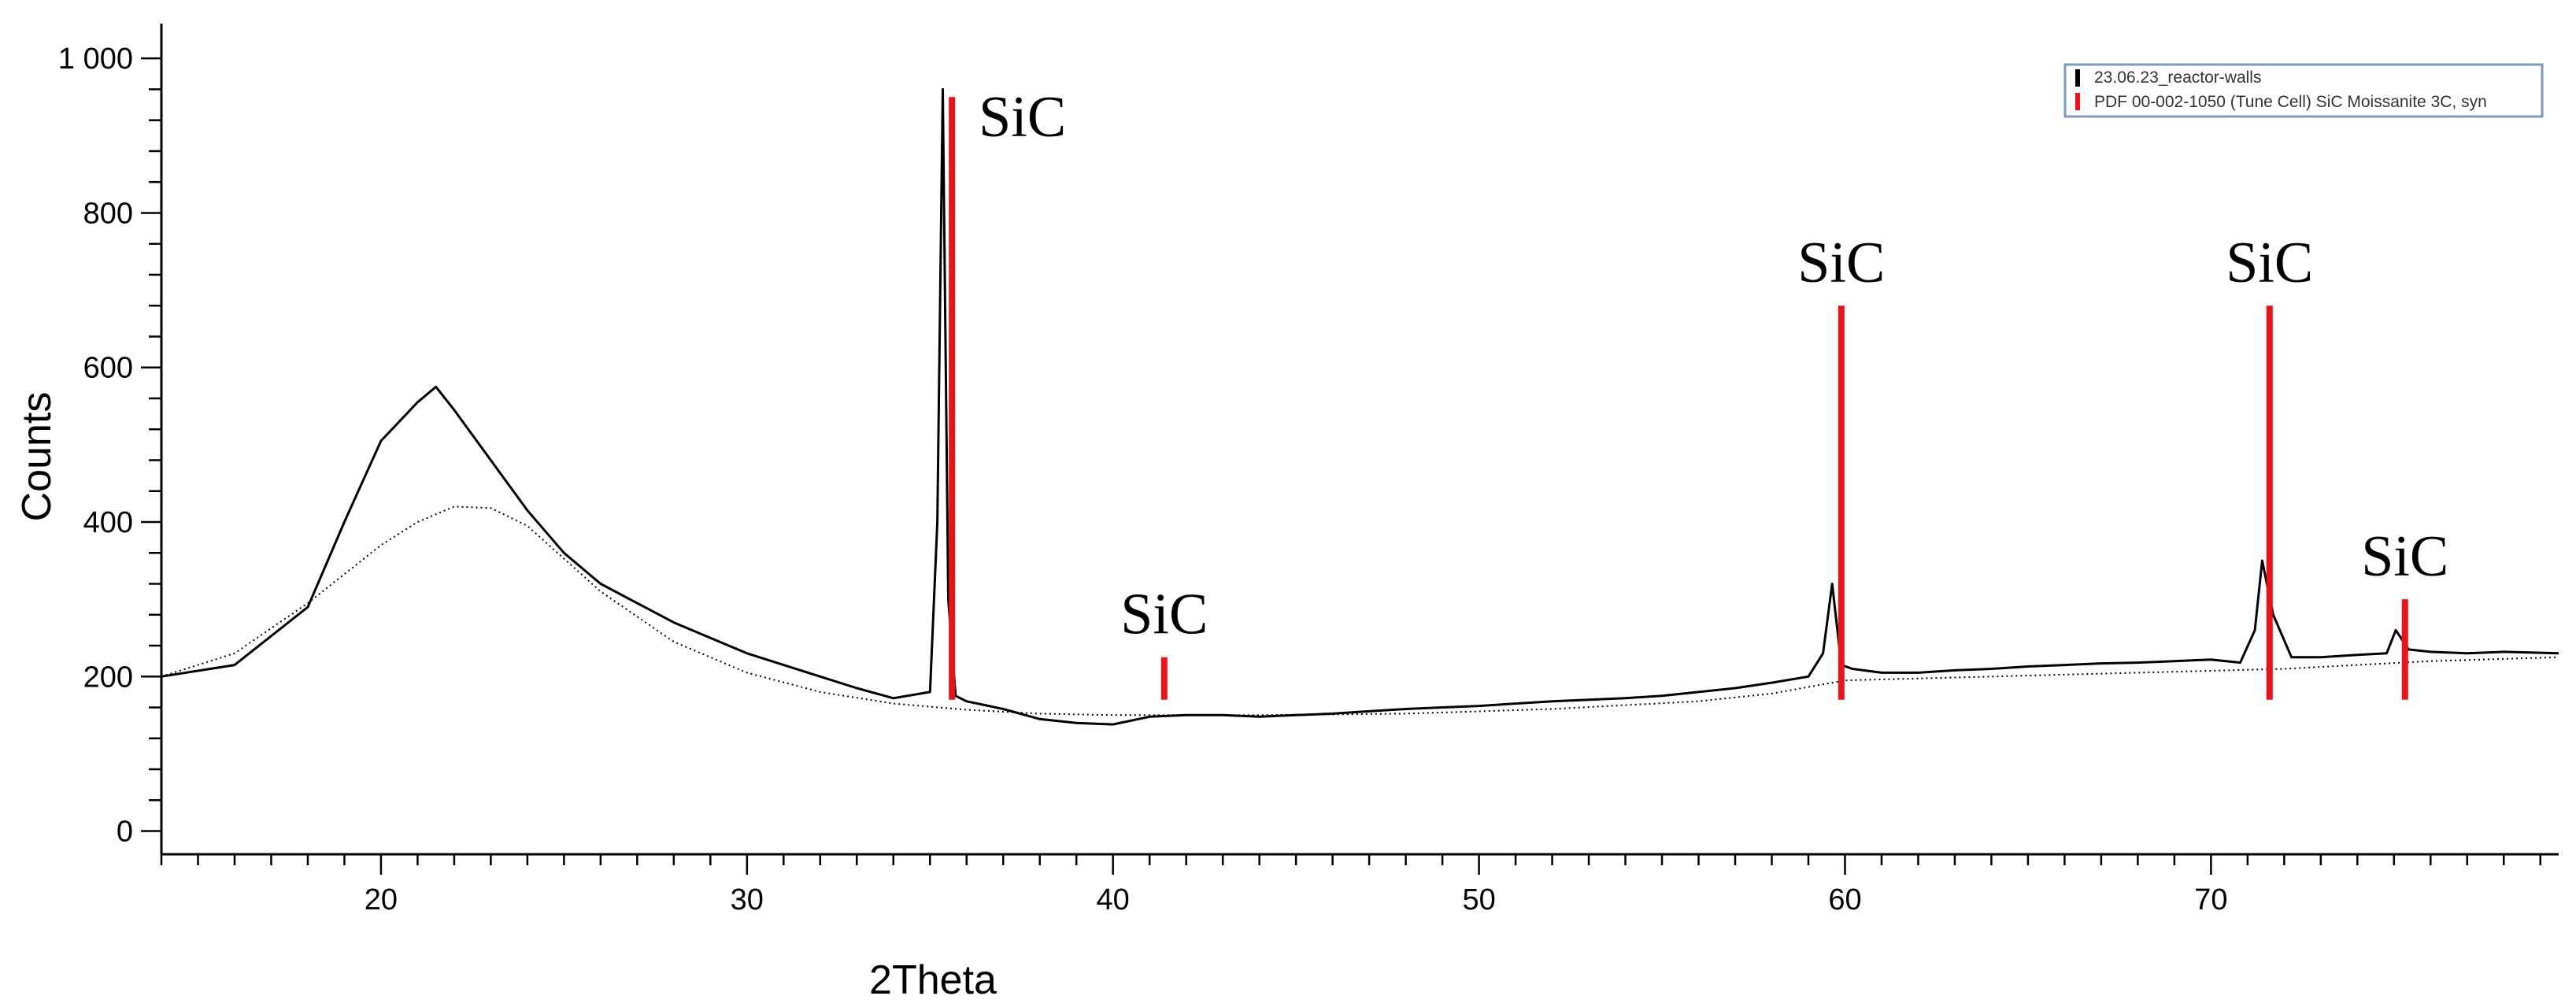 This screenshot has width=2576, height=1007. What do you see at coordinates (108, 677) in the screenshot?
I see `y-tick-label: 200` at bounding box center [108, 677].